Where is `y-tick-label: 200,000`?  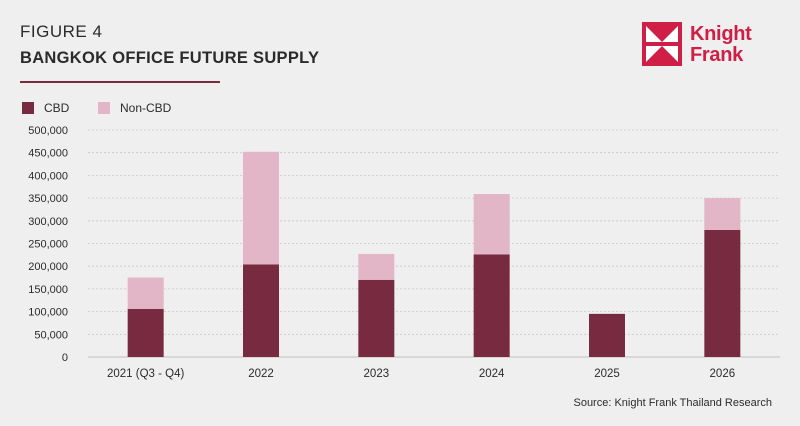
y-tick-label: 200,000 is located at coordinates (48, 267).